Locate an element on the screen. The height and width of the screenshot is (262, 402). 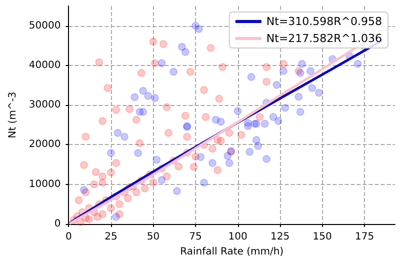
y-tick-label: 40000 is located at coordinates (44, 65).